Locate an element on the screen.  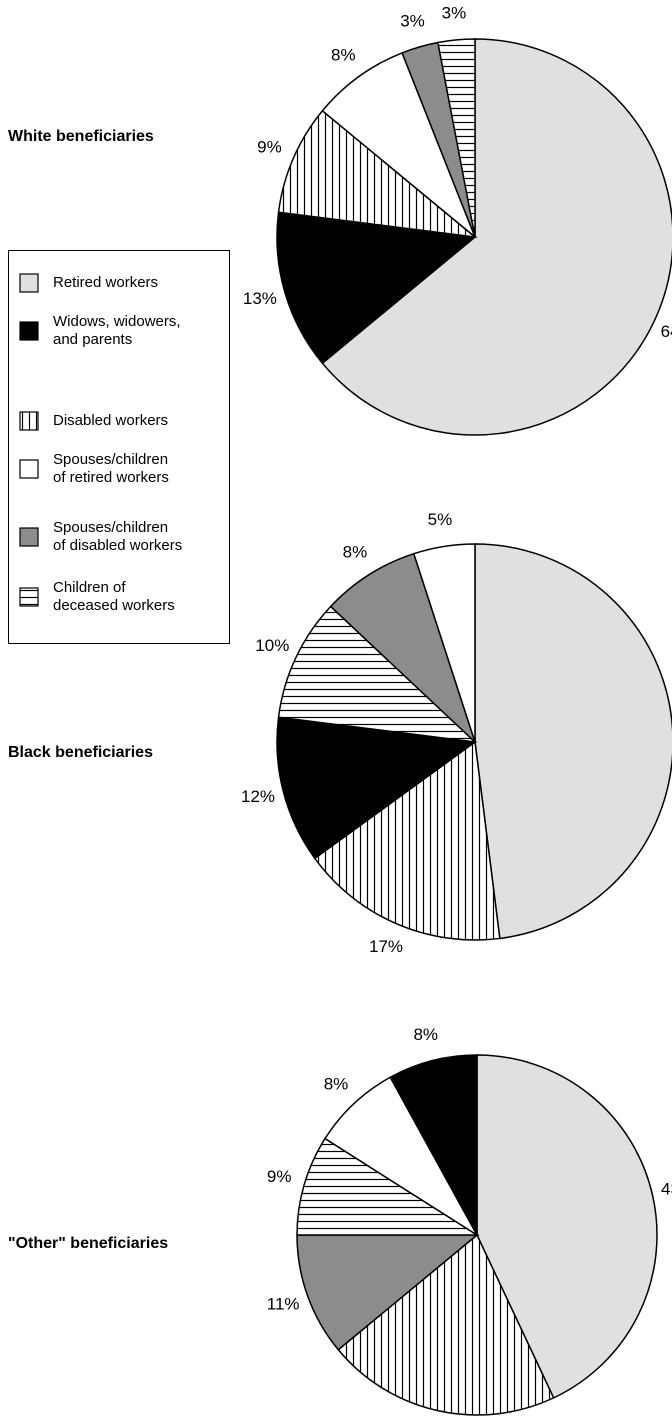
legend-item: Children of deceased workers is located at coordinates (97, 597).